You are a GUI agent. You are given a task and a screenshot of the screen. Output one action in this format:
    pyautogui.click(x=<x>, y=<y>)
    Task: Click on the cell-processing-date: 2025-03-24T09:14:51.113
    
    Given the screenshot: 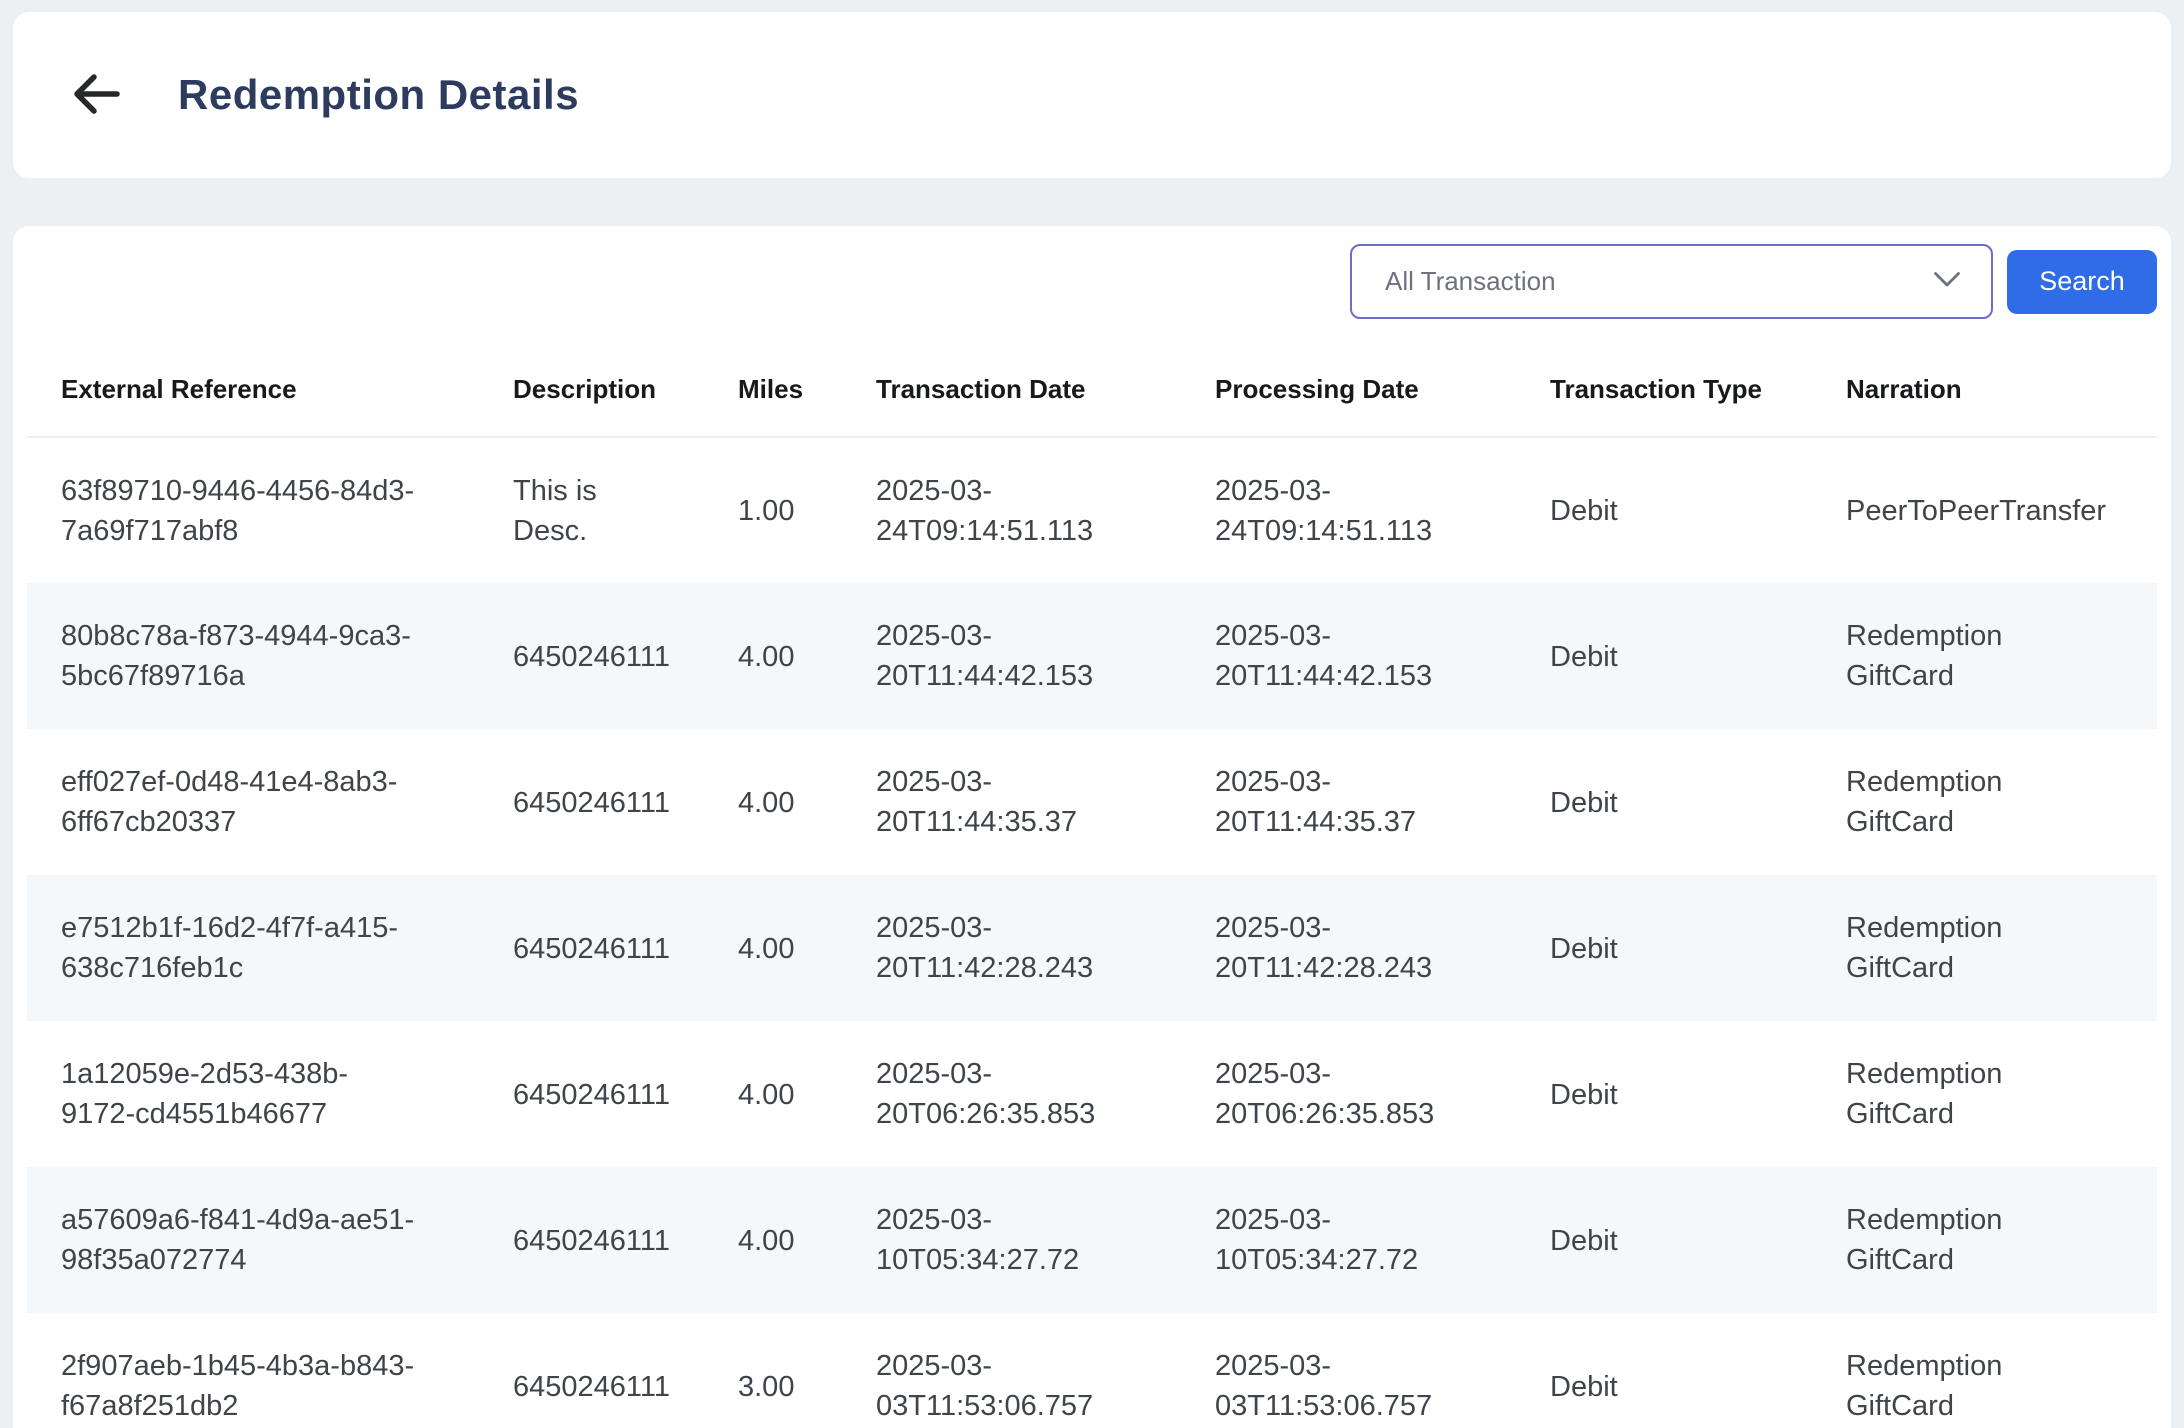 What is the action you would take?
    pyautogui.click(x=1348, y=510)
    